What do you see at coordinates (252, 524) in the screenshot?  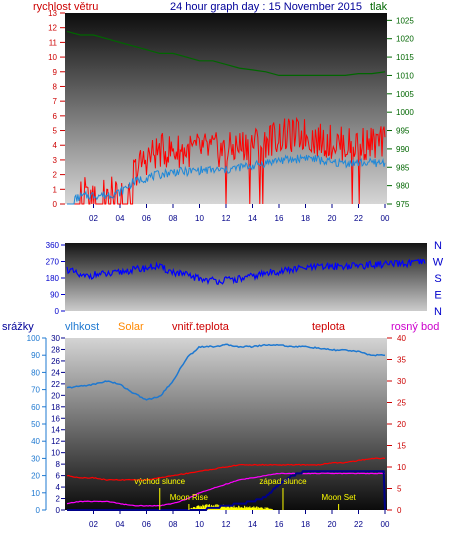 I see `humidity-x-tick-label: 14` at bounding box center [252, 524].